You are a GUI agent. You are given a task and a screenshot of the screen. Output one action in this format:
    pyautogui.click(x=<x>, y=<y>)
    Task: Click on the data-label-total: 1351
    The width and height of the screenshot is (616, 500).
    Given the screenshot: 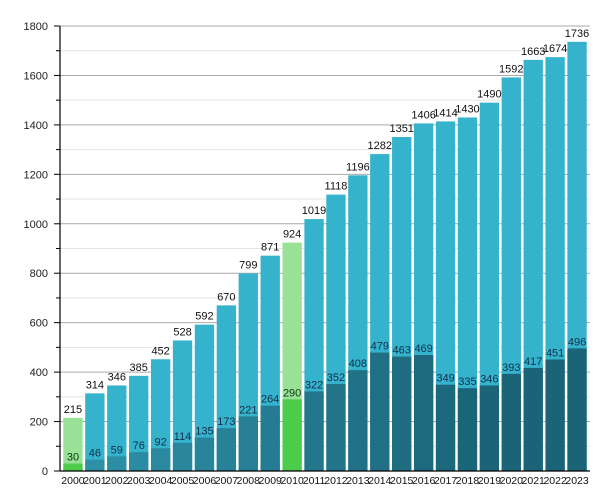 What is the action you would take?
    pyautogui.click(x=401, y=129)
    